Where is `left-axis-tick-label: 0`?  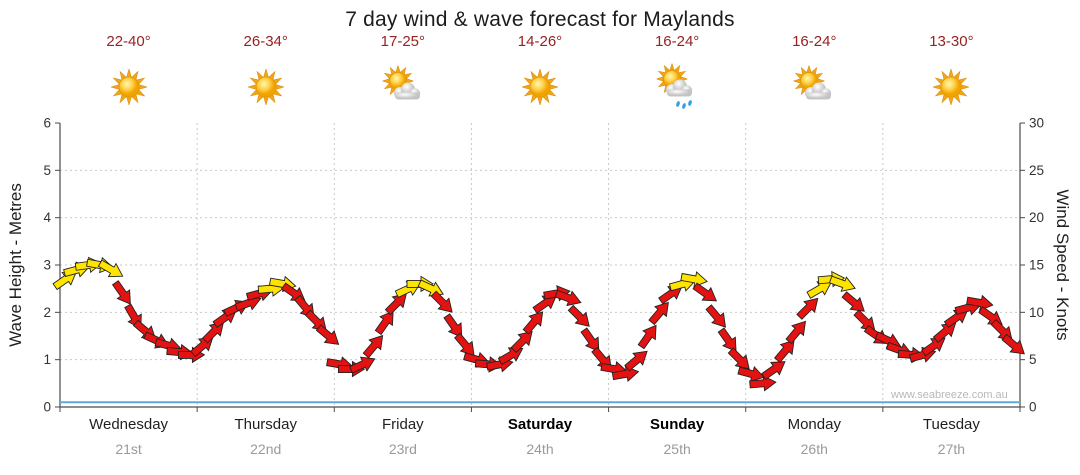 left-axis-tick-label: 0 is located at coordinates (47, 407).